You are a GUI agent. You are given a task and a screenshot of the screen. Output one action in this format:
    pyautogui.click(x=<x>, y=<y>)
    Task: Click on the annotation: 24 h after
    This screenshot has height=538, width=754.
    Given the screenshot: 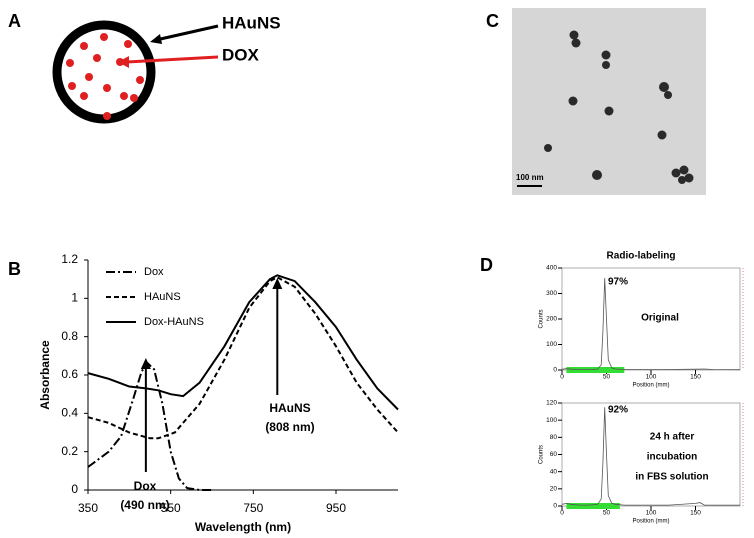 What is the action you would take?
    pyautogui.click(x=672, y=437)
    